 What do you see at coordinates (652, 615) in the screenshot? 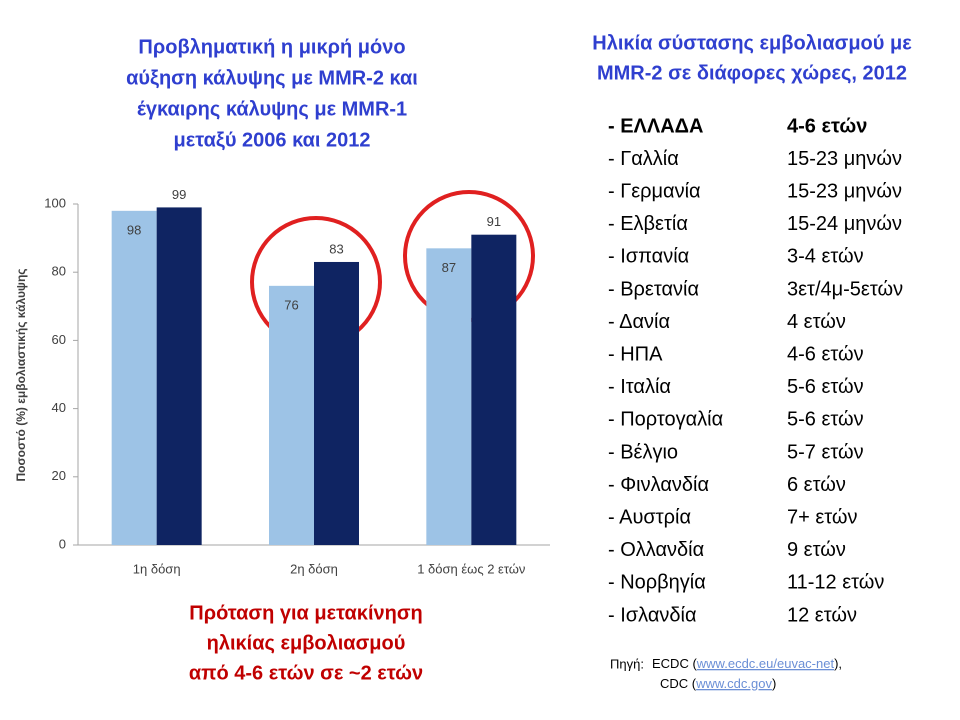
I see `country: - Ισλανδία` at bounding box center [652, 615].